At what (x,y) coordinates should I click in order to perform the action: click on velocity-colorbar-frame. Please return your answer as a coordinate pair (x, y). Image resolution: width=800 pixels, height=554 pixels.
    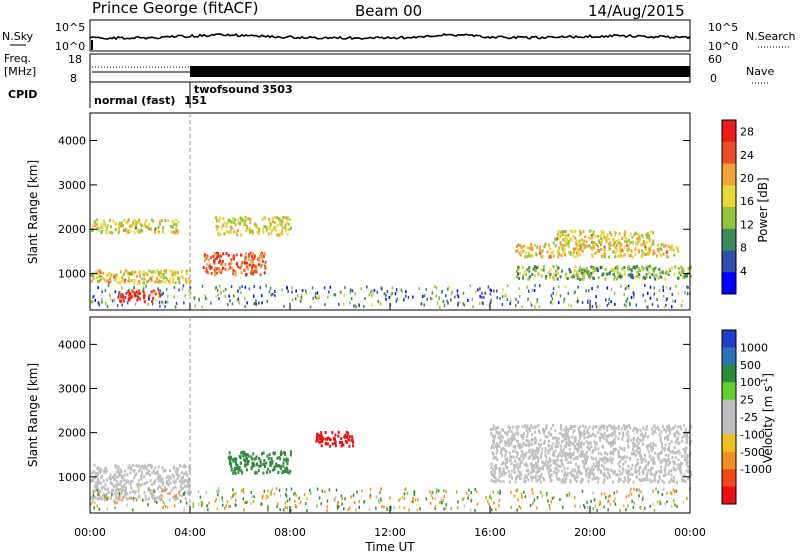
    Looking at the image, I should click on (729, 417).